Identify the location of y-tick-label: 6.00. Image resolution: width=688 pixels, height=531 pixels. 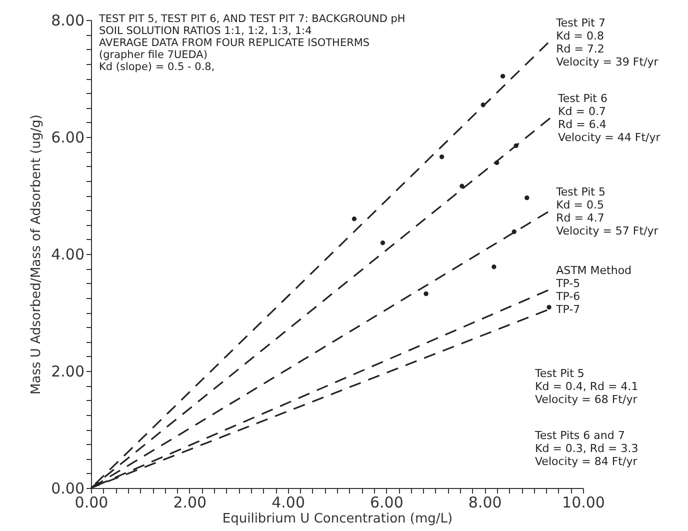
(67, 137).